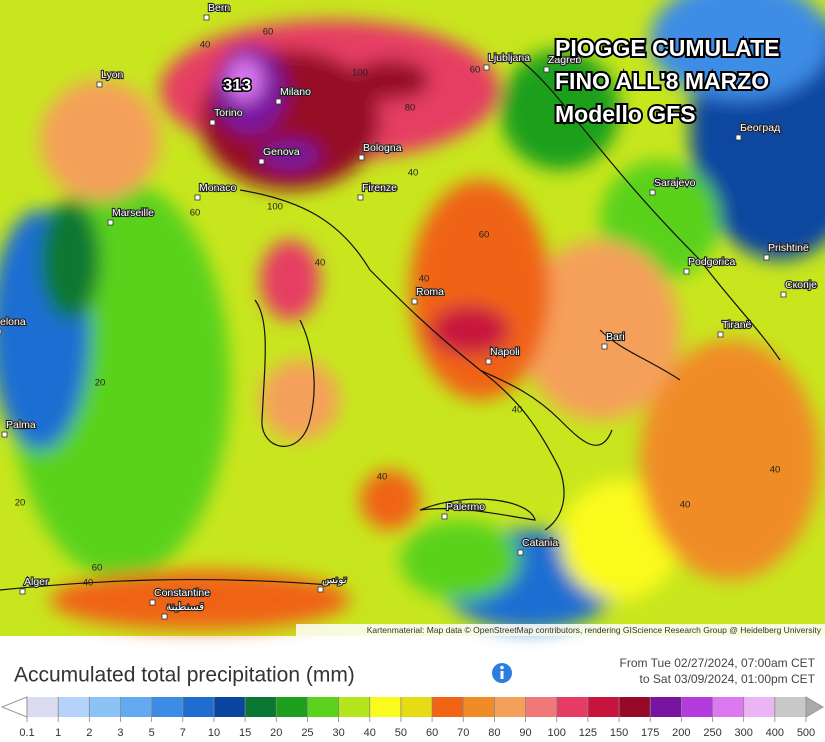  Describe the element at coordinates (662, 81) in the screenshot. I see `title-line: FINO ALL'8 MARZO` at that location.